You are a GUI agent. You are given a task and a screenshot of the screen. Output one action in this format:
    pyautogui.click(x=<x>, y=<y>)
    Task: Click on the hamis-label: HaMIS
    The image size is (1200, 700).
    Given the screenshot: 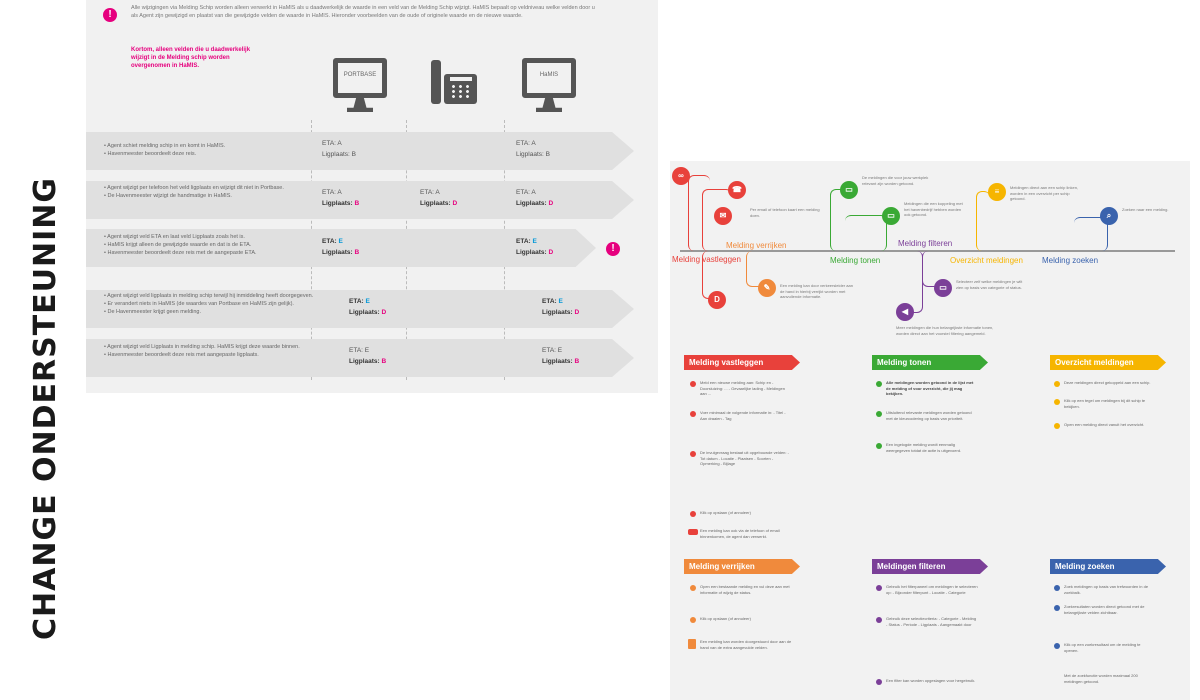 What is the action you would take?
    pyautogui.click(x=549, y=75)
    